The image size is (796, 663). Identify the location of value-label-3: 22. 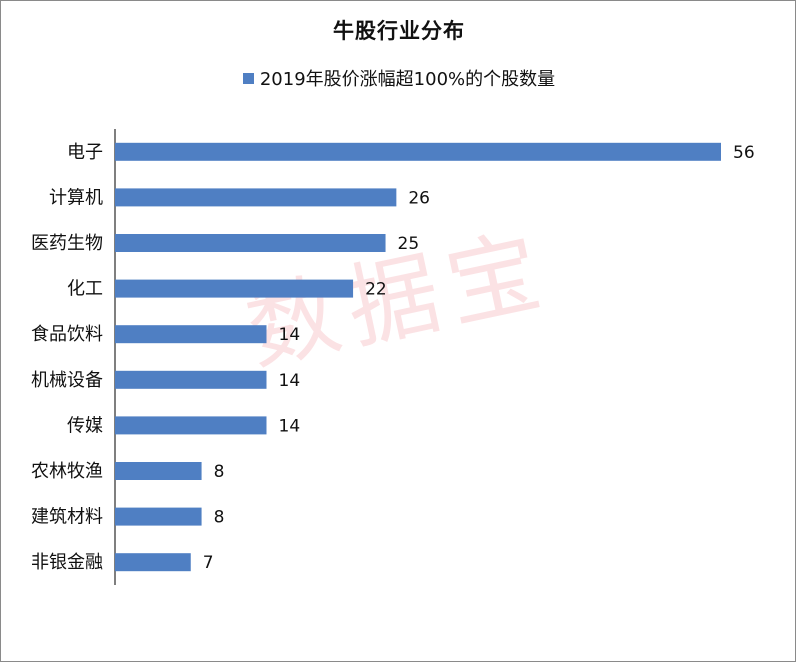
(376, 290).